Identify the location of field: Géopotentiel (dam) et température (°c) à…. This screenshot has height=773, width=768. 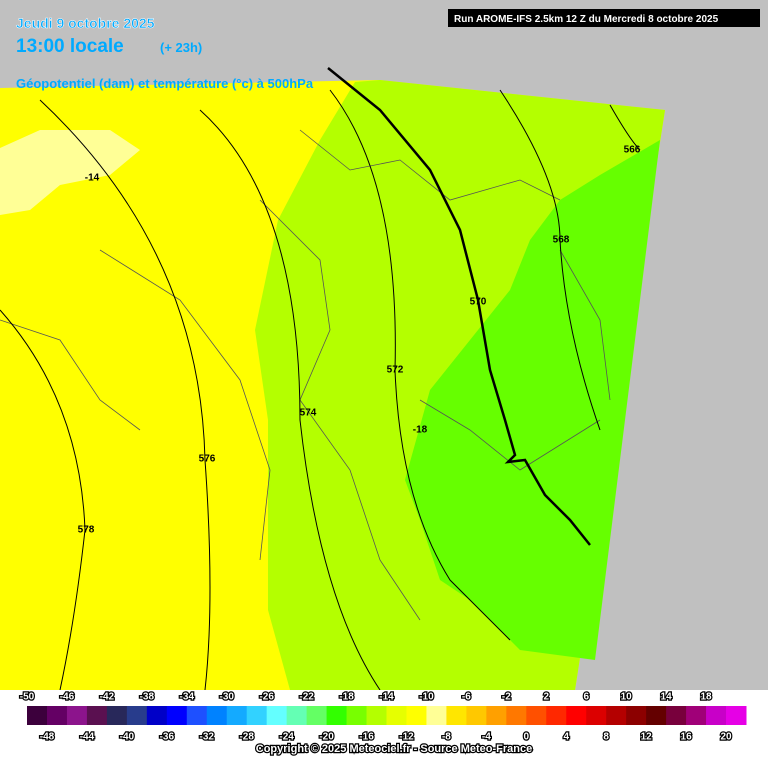
(165, 83).